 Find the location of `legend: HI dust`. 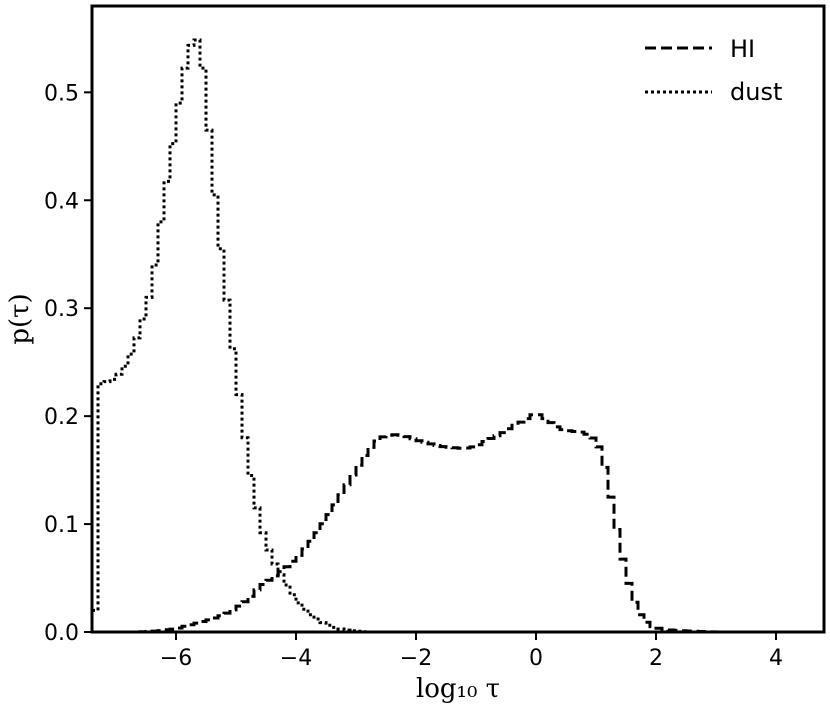

legend: HI dust is located at coordinates (713, 70).